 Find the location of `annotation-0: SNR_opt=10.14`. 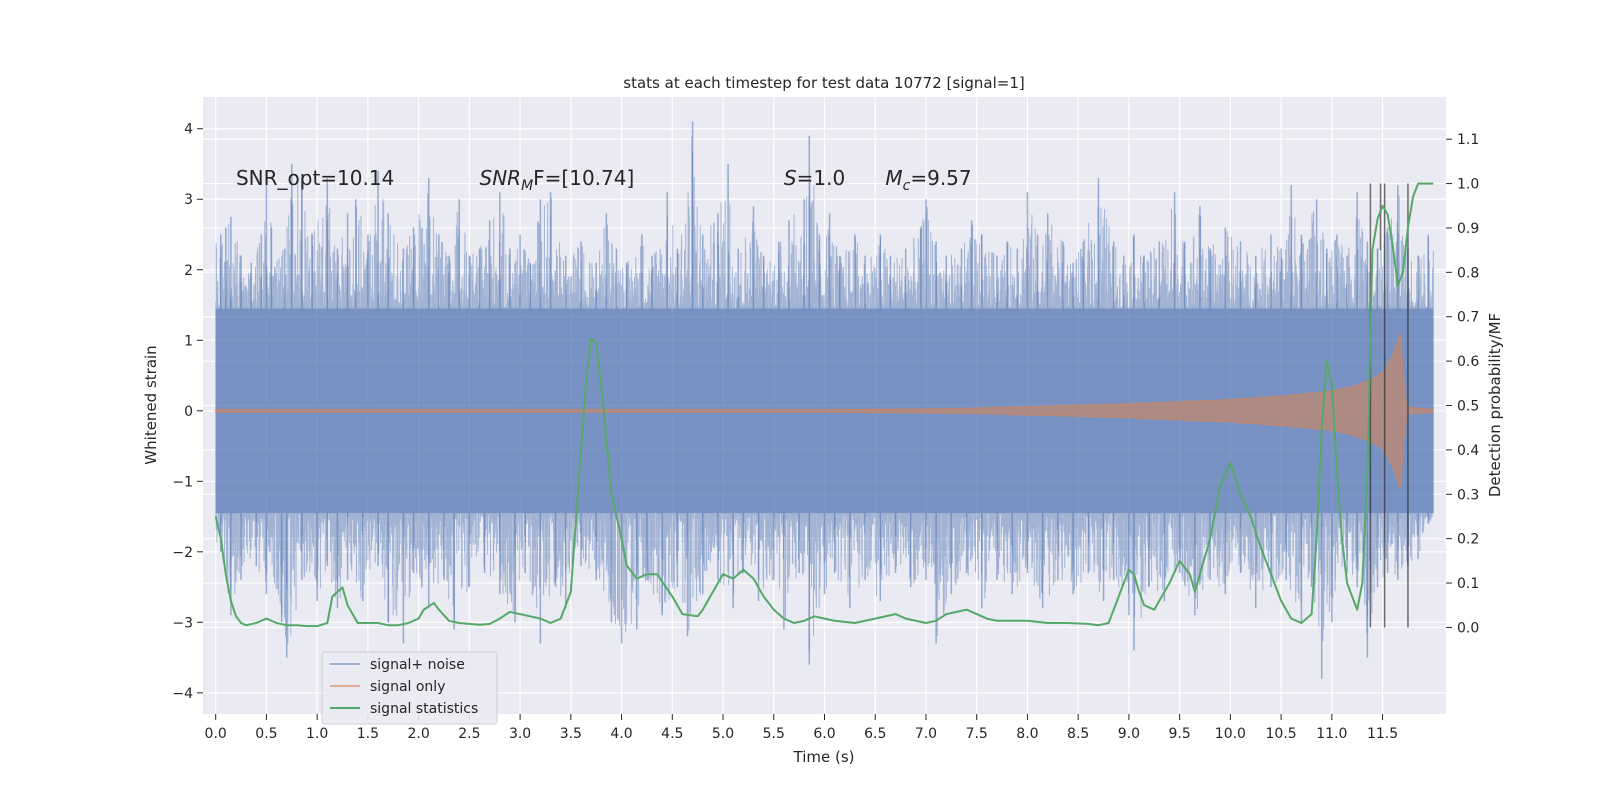

annotation-0: SNR_opt=10.14 is located at coordinates (315, 178).